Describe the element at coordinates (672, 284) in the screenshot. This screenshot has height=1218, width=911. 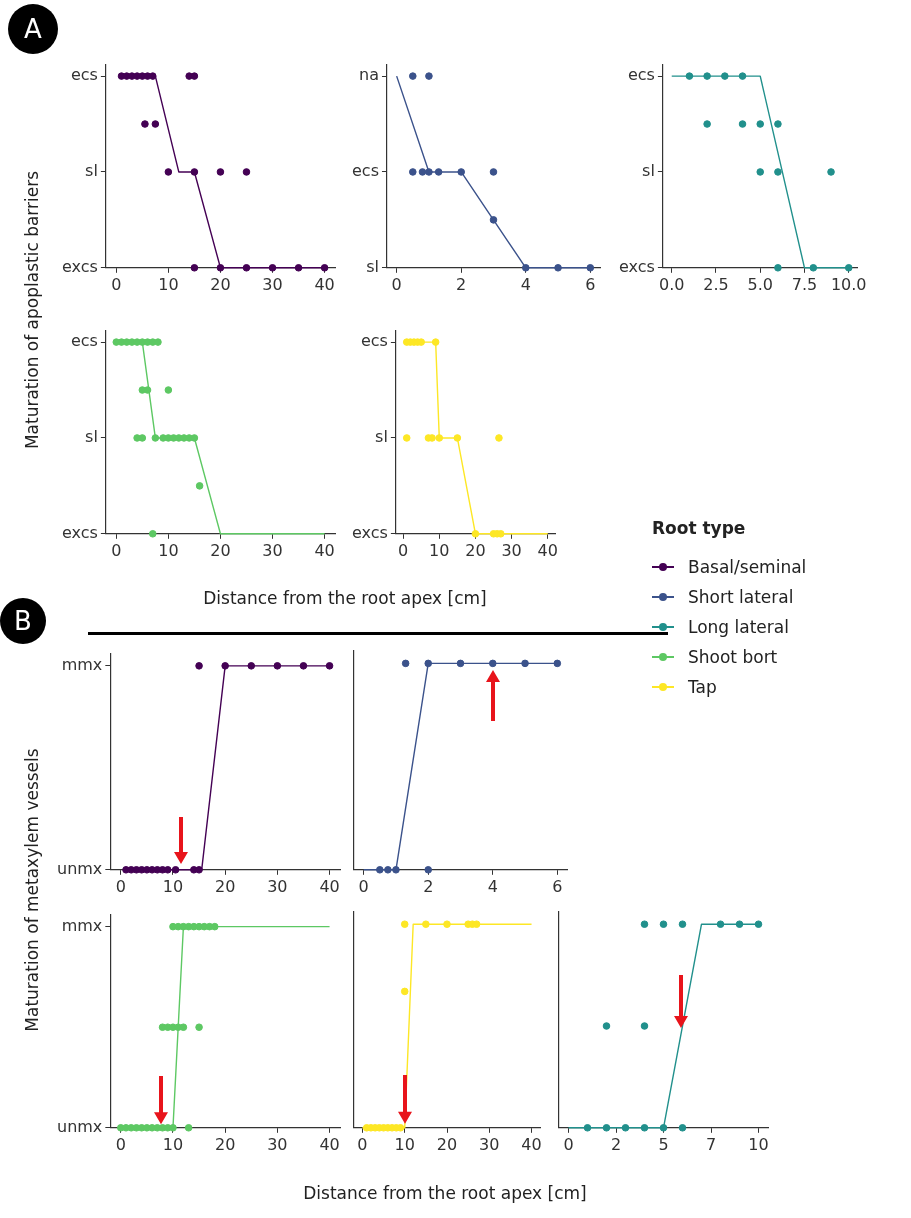
I see `x-tick-label: 0.0` at that location.